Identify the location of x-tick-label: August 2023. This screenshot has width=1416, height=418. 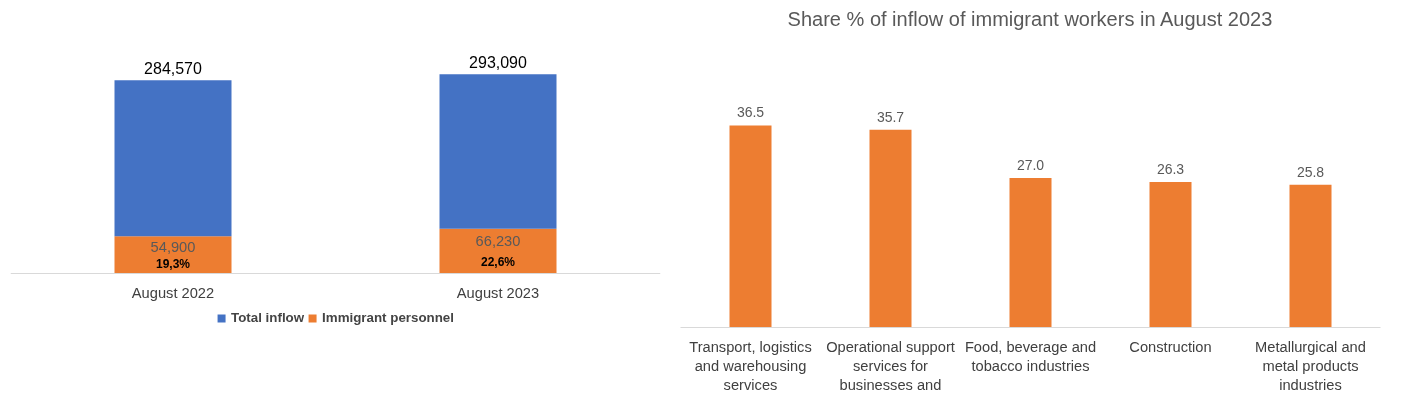
(498, 292).